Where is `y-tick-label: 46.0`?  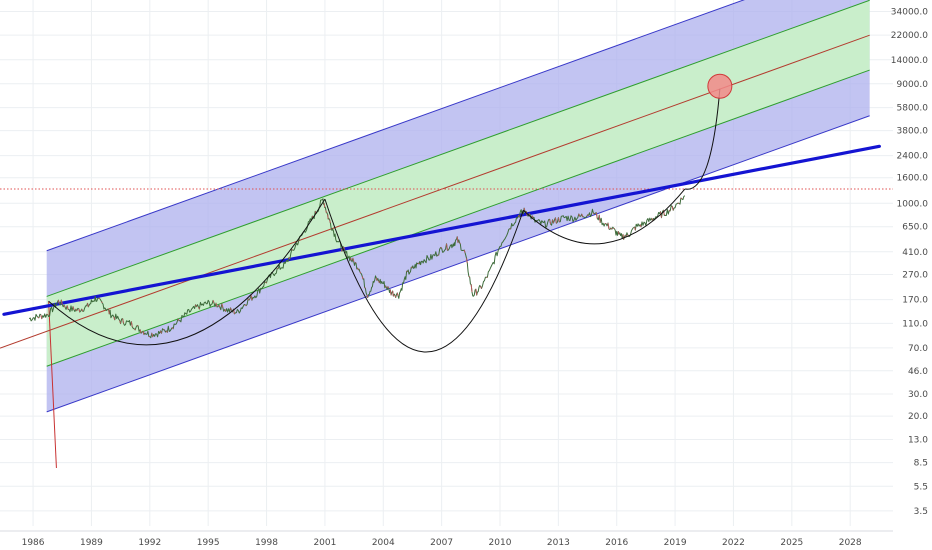 y-tick-label: 46.0 is located at coordinates (918, 372).